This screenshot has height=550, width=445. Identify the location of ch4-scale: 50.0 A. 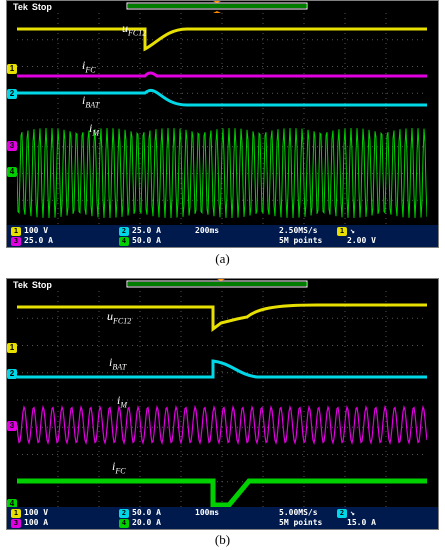
(146, 240).